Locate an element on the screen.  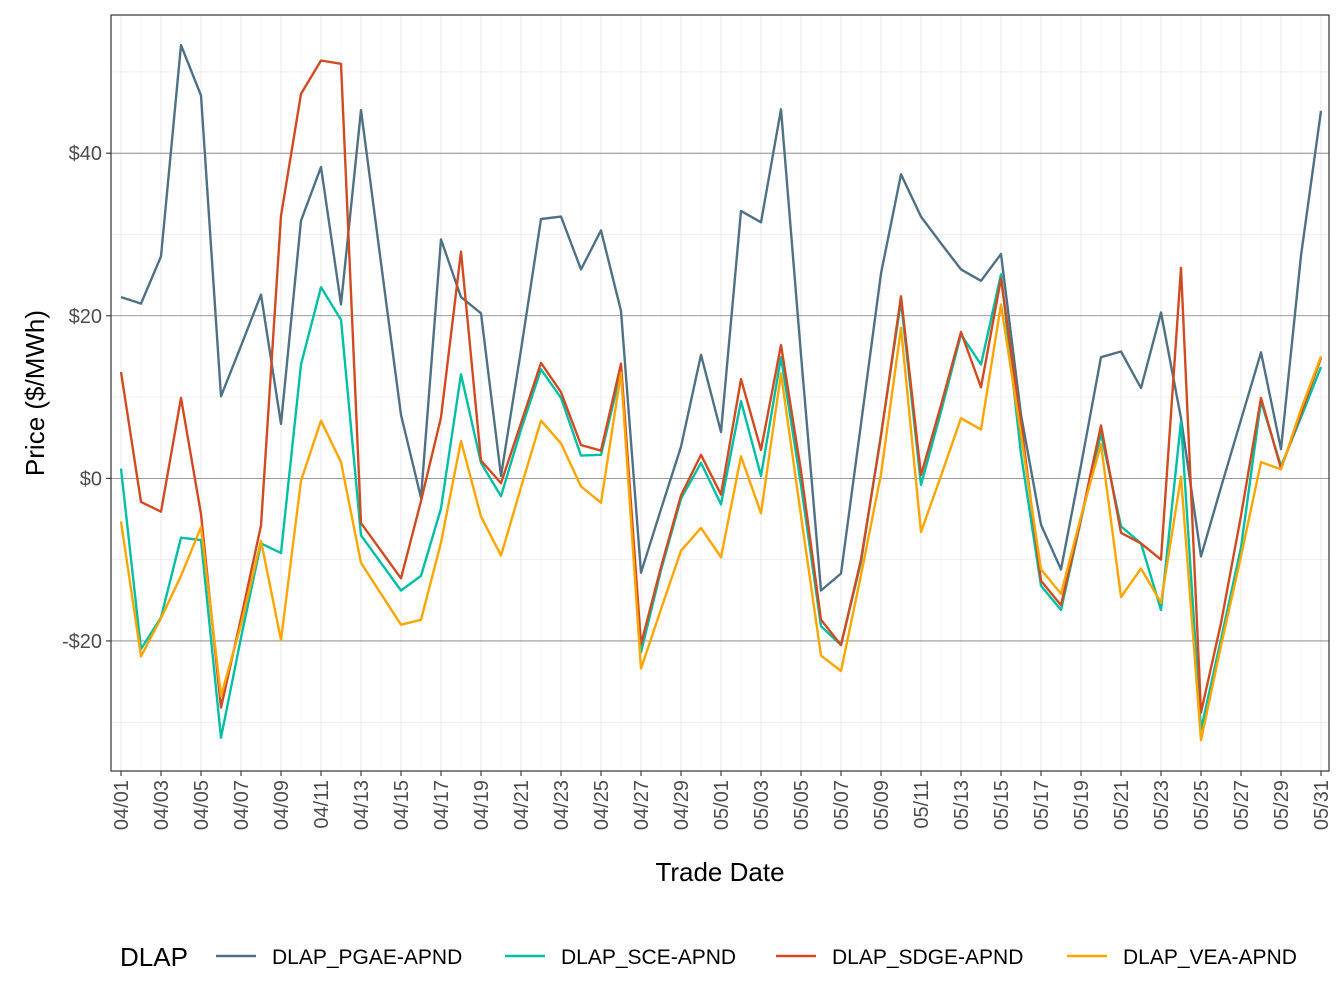
x-tick-label: 04/07 is located at coordinates (242, 805).